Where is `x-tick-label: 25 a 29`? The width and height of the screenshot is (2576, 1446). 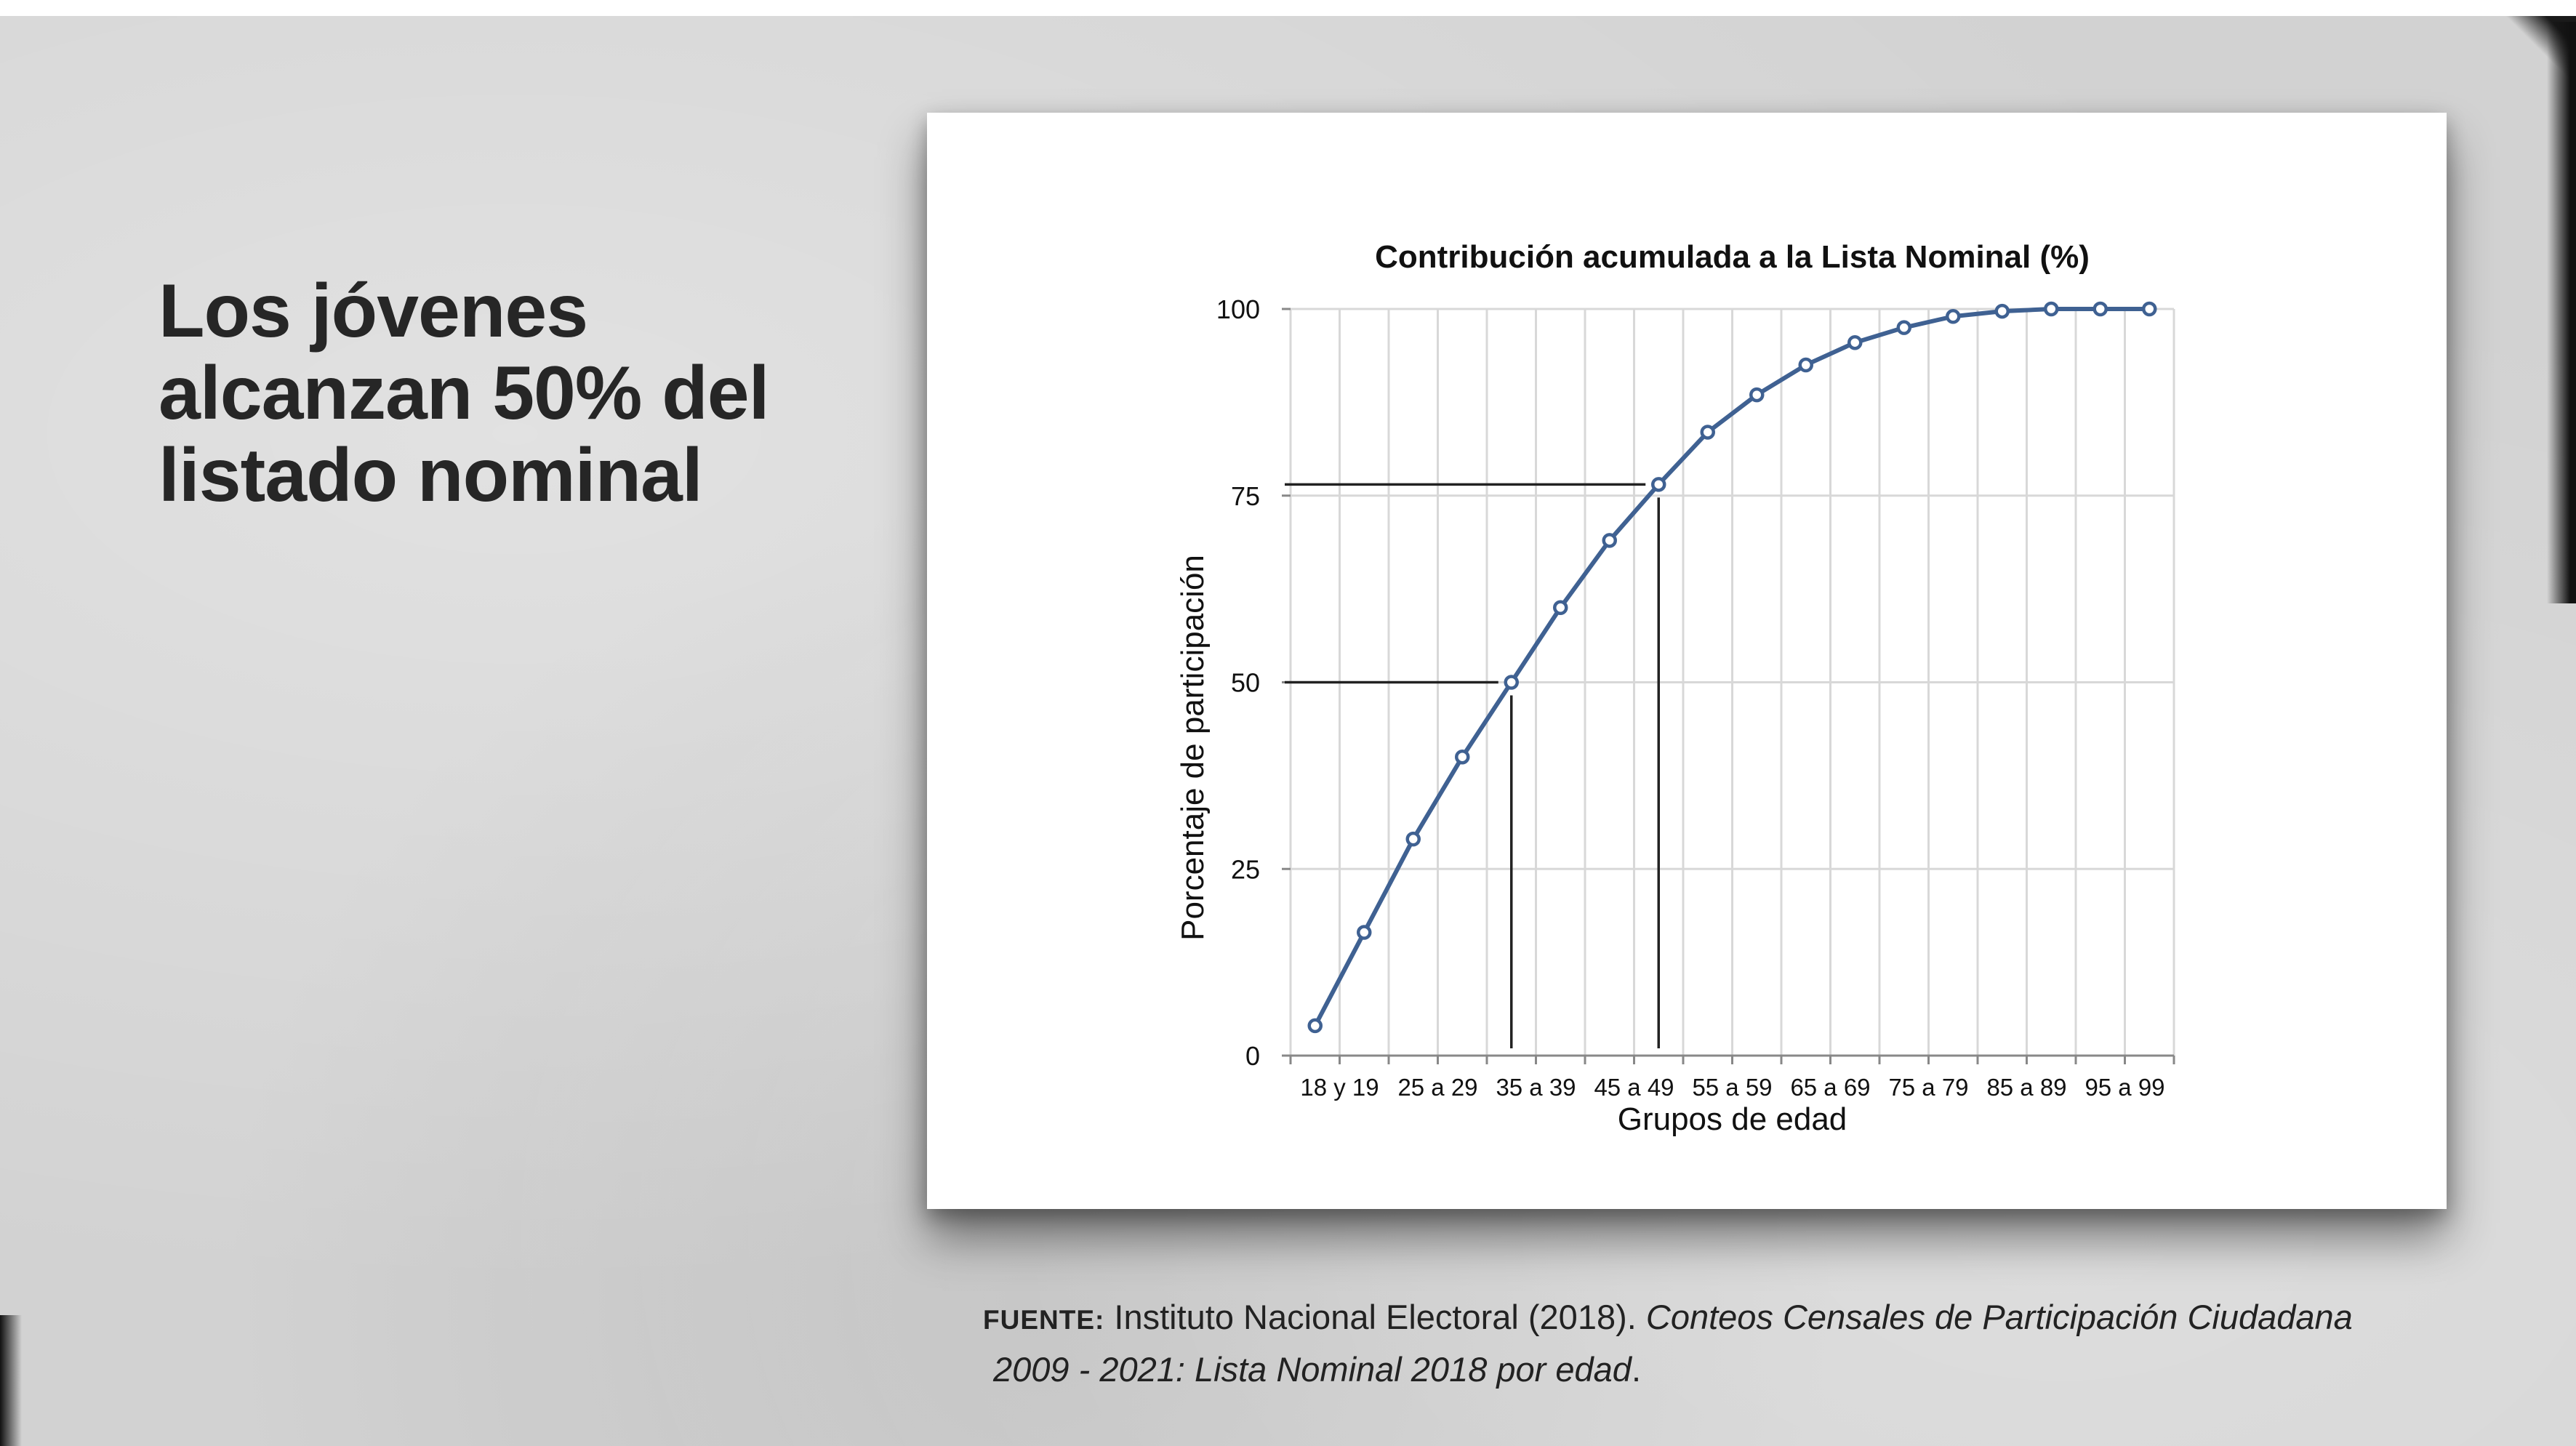 x-tick-label: 25 a 29 is located at coordinates (1437, 1087).